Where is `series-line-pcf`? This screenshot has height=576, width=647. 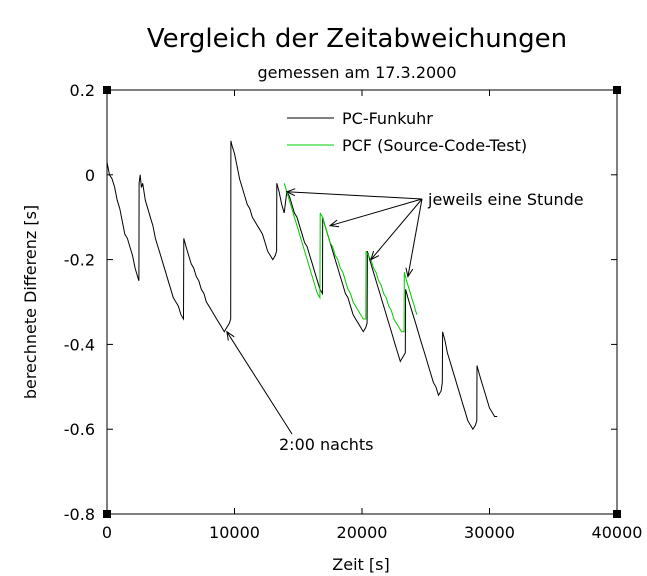
series-line-pcf is located at coordinates (350, 258).